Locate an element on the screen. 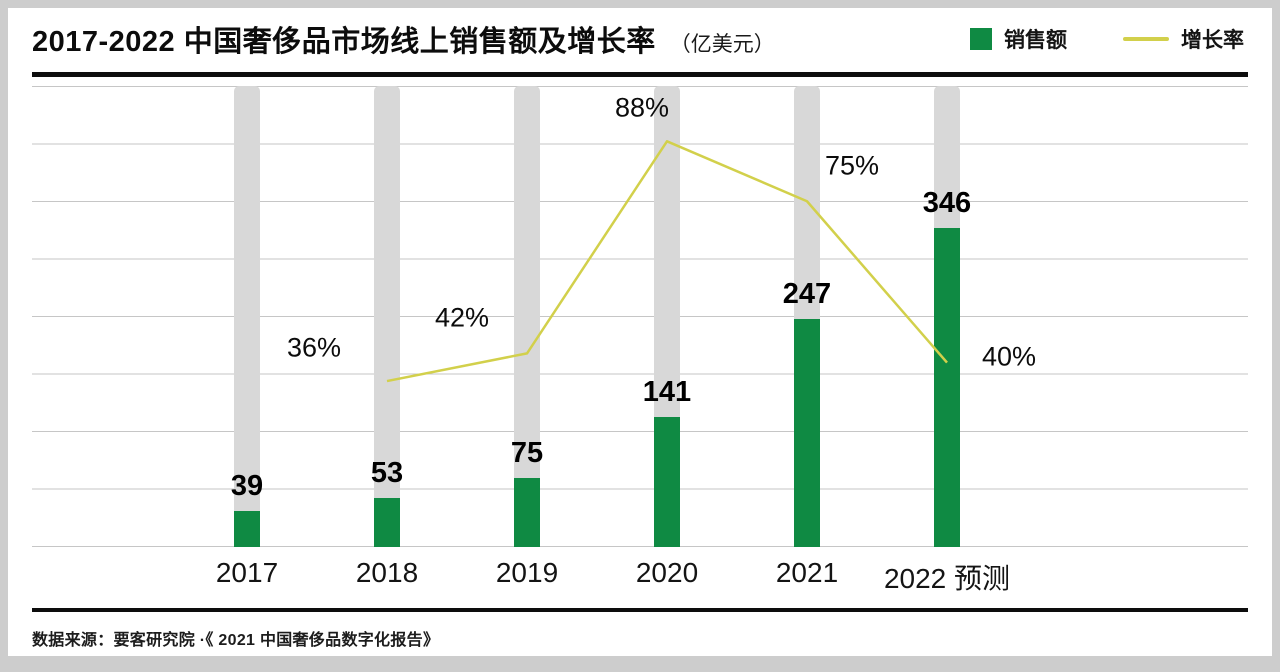 This screenshot has height=672, width=1280. growth-rate-label: 42% is located at coordinates (462, 317).